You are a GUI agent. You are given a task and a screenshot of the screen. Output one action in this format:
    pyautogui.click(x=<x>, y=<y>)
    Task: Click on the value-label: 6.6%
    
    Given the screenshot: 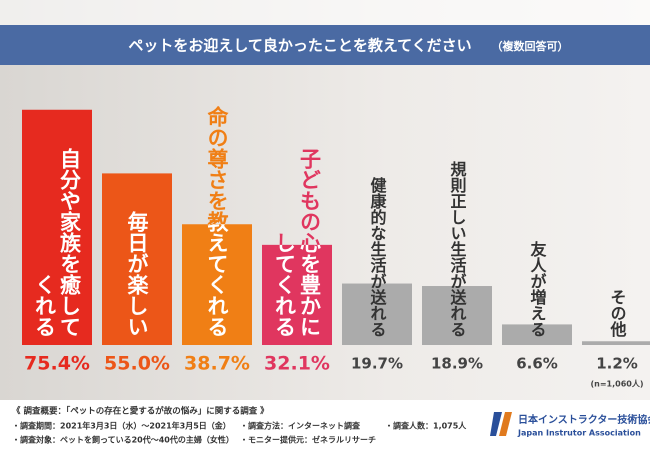 What is the action you would take?
    pyautogui.click(x=537, y=364)
    